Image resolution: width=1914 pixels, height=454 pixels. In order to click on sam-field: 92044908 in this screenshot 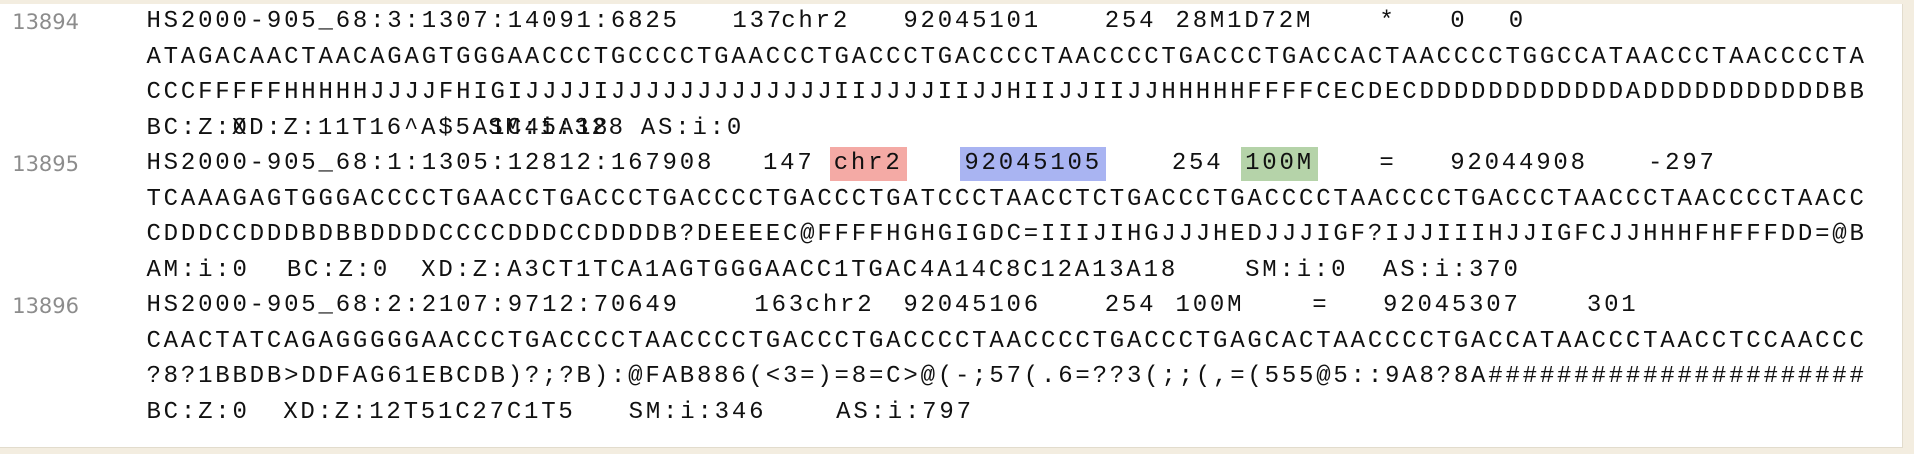, I will do `click(1519, 163)`.